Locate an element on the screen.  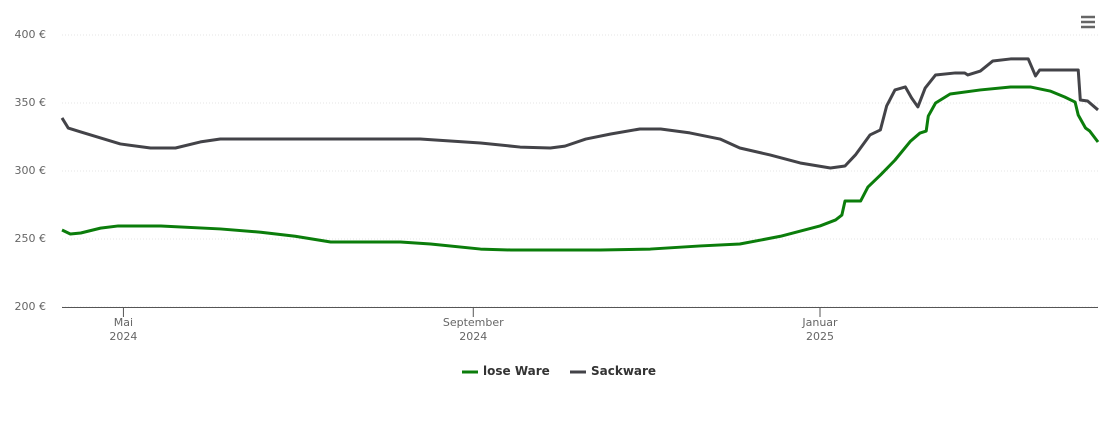
legend-label: lose Ware is located at coordinates (516, 371).